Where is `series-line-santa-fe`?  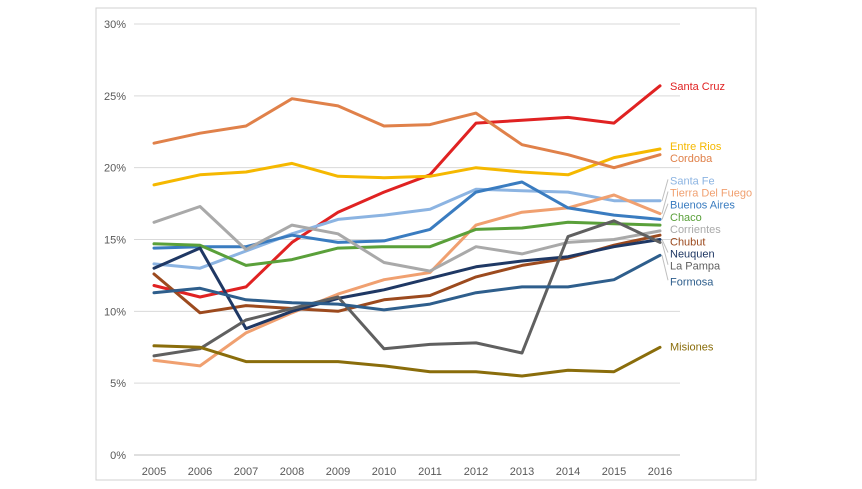 series-line-santa-fe is located at coordinates (407, 228).